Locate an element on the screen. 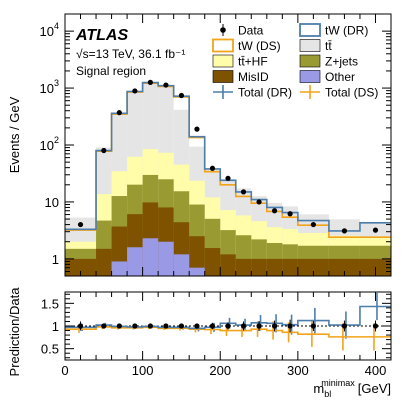 The width and height of the screenshot is (415, 402). legend-data-marker is located at coordinates (223, 30).